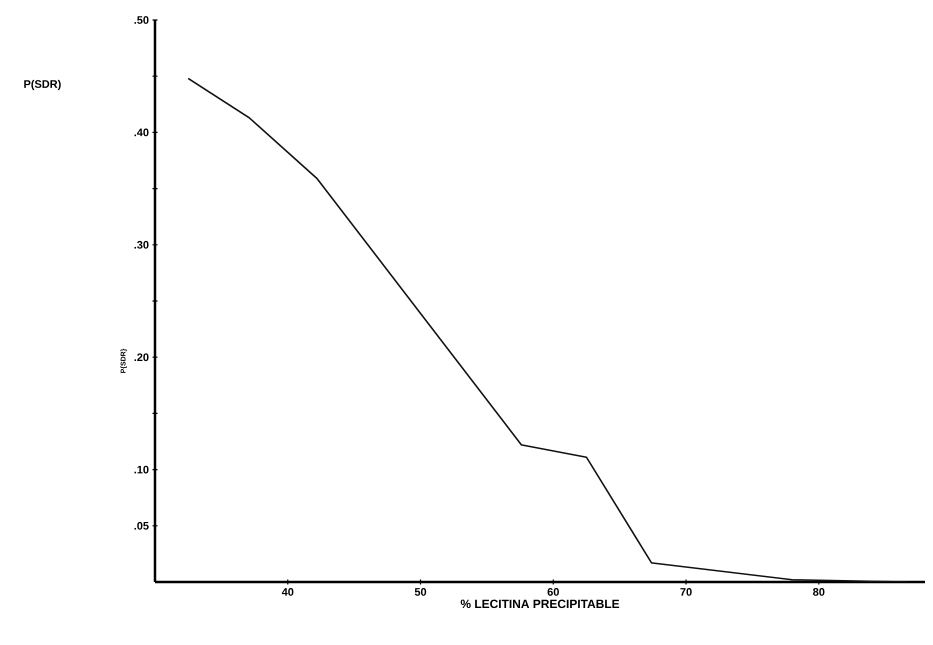 This screenshot has height=645, width=933. What do you see at coordinates (540, 604) in the screenshot?
I see `x-axis-title: % LECITINA PRECIPITABLE` at bounding box center [540, 604].